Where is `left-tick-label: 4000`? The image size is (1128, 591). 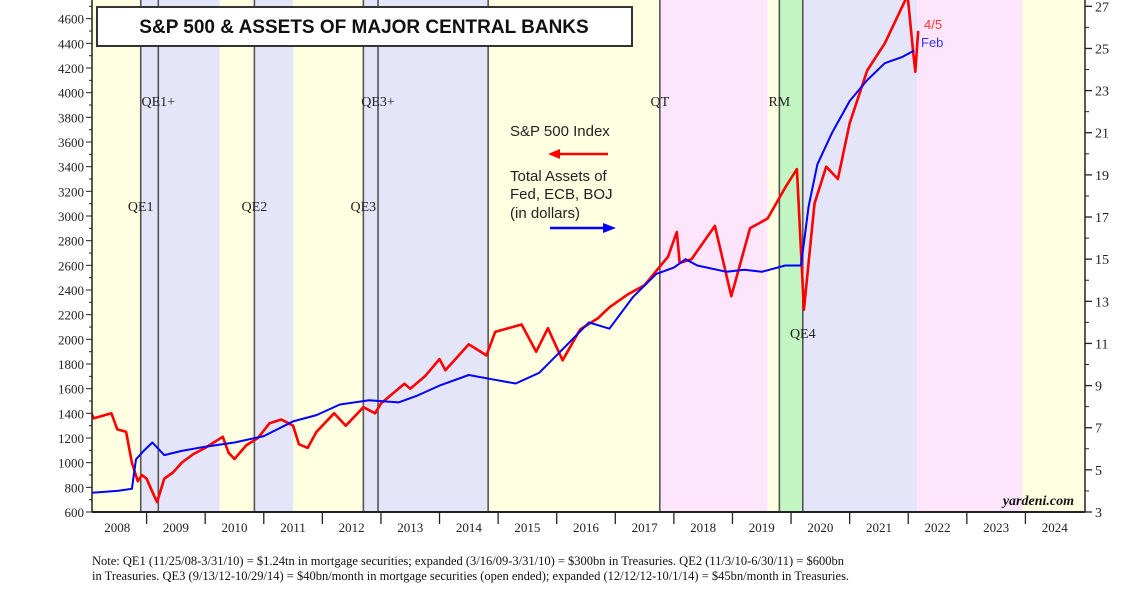 left-tick-label: 4000 is located at coordinates (71, 93).